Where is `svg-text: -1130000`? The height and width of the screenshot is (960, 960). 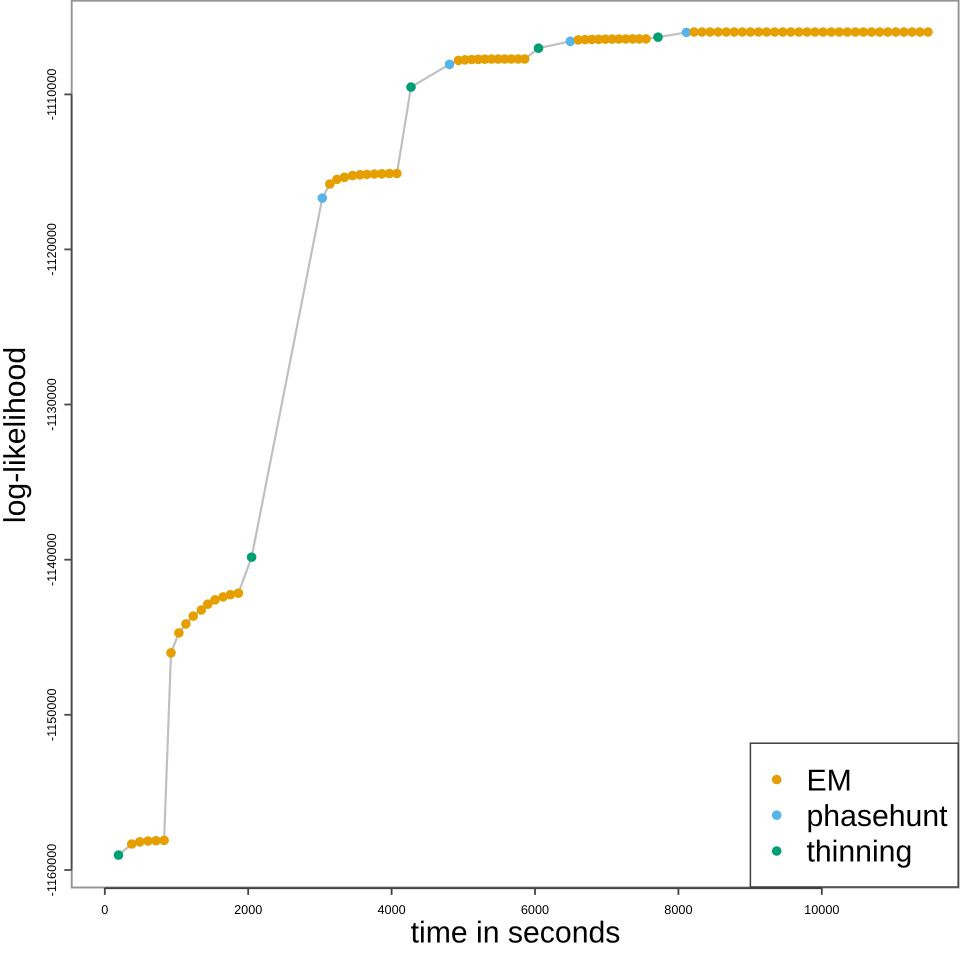 svg-text: -1130000 is located at coordinates (52, 404).